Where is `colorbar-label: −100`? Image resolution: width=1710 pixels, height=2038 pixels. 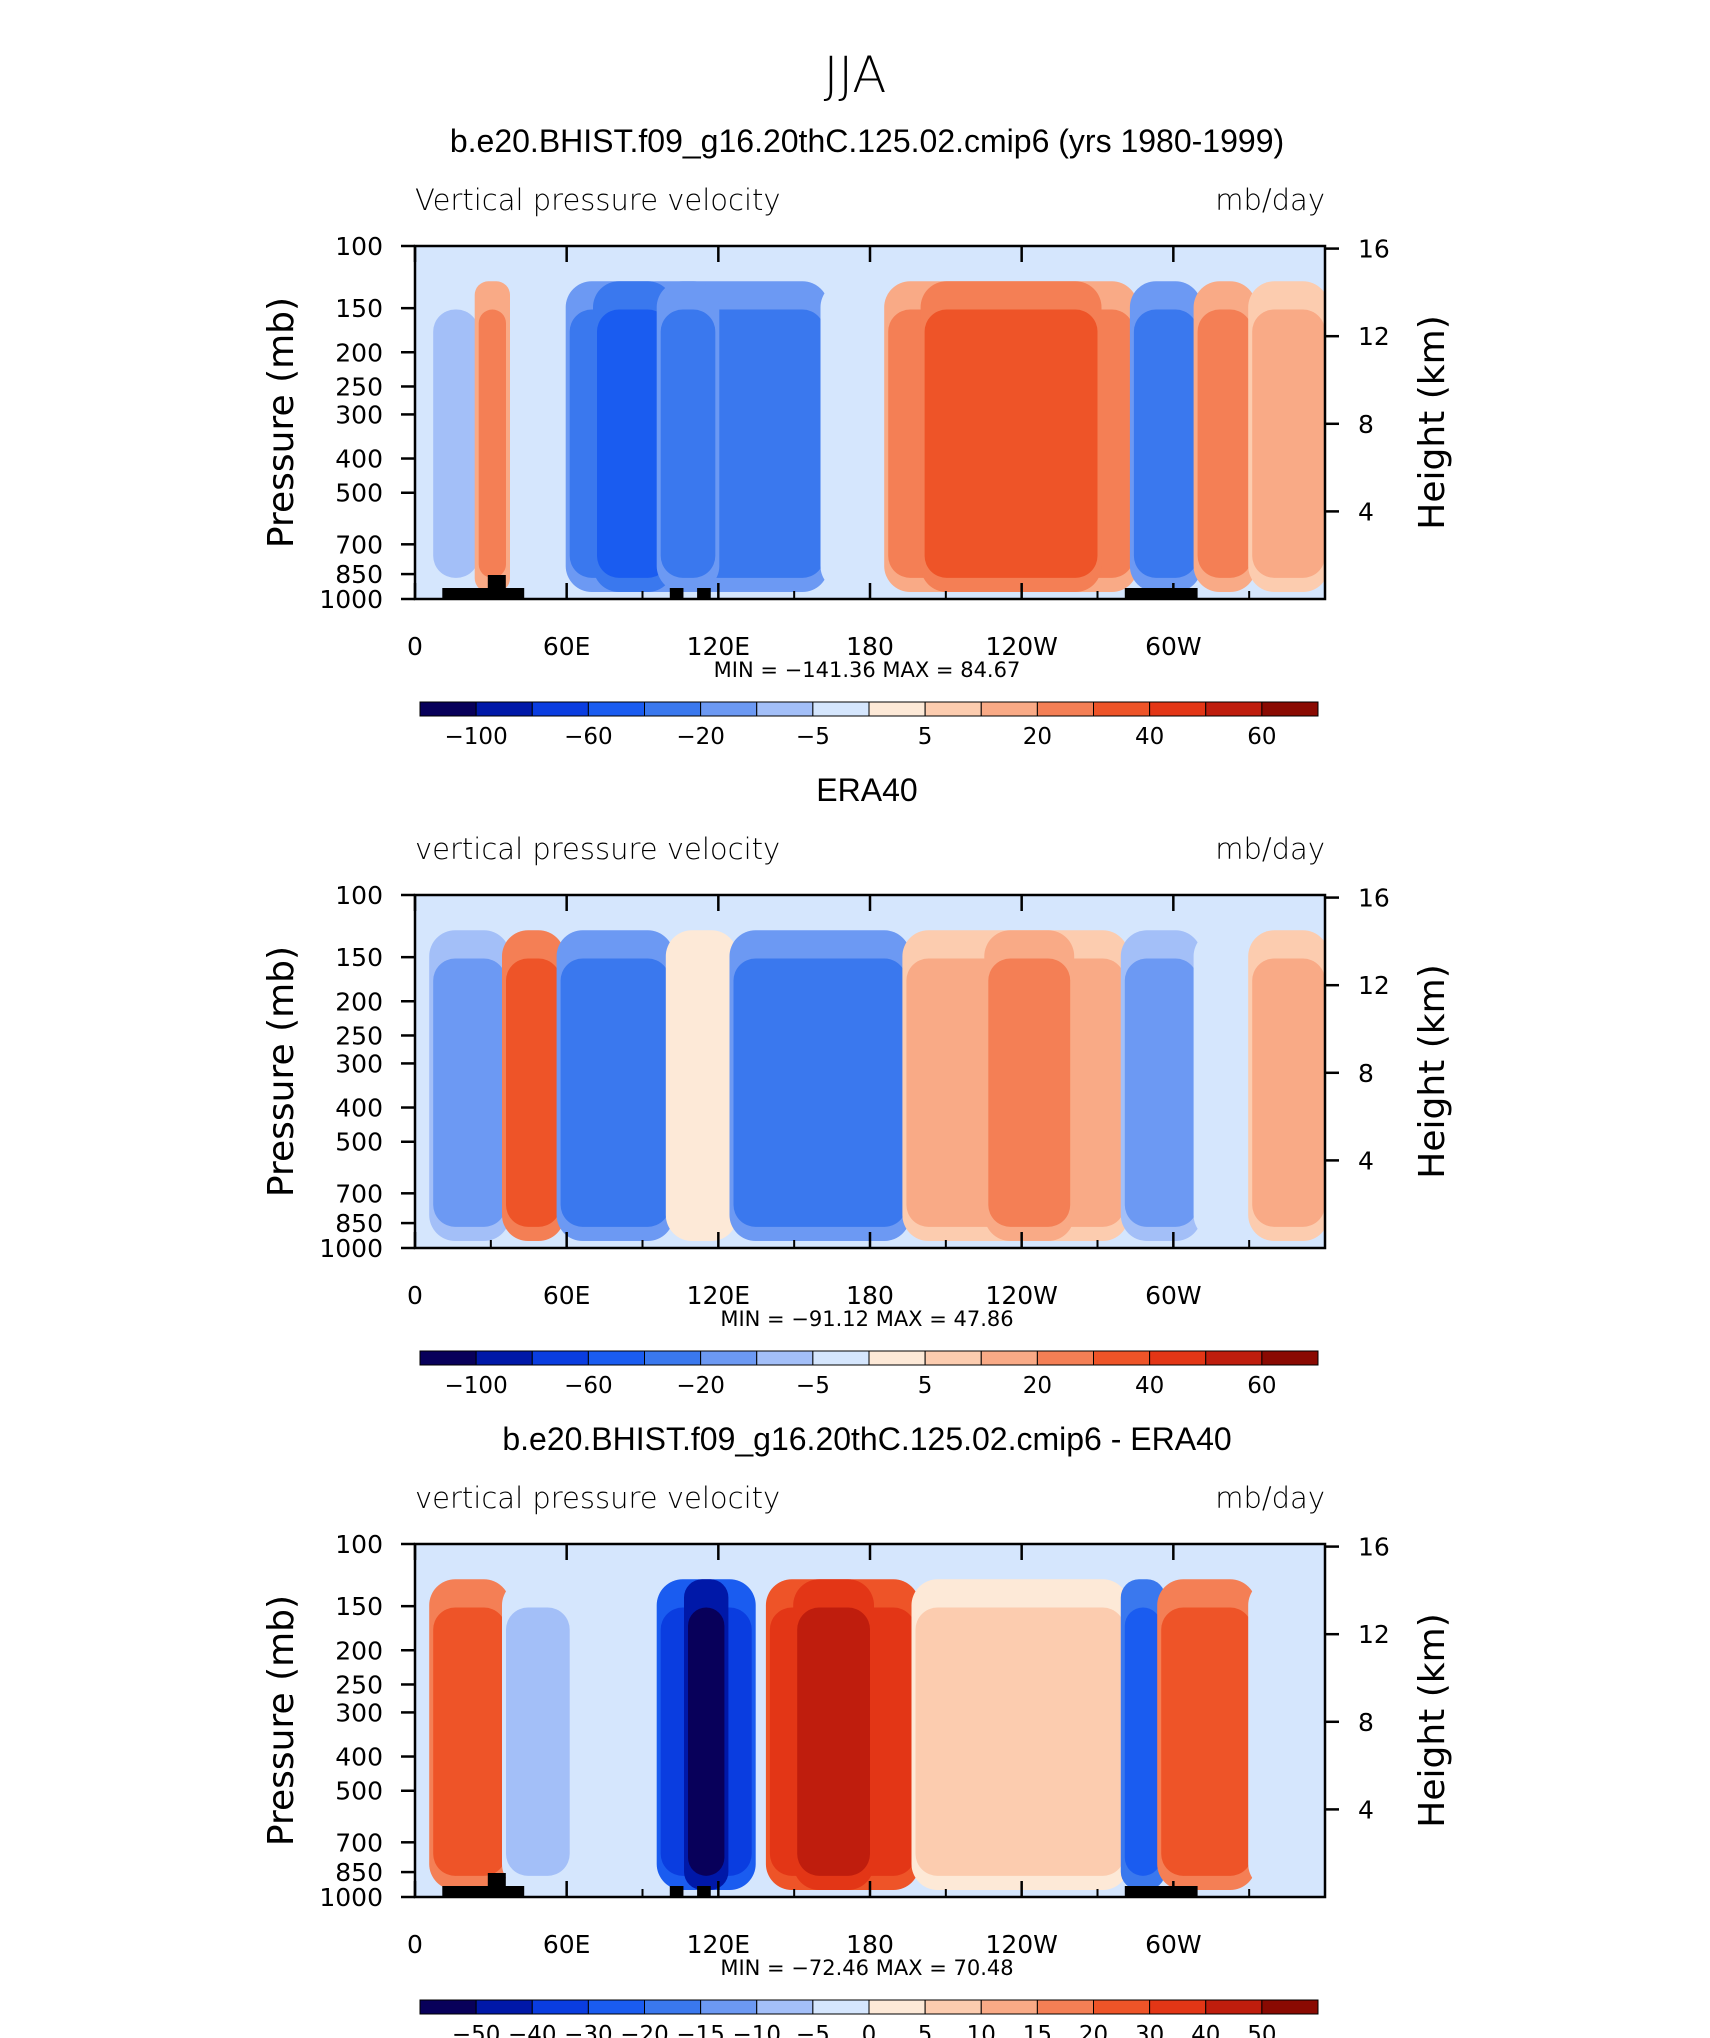 colorbar-label: −100 is located at coordinates (476, 1386).